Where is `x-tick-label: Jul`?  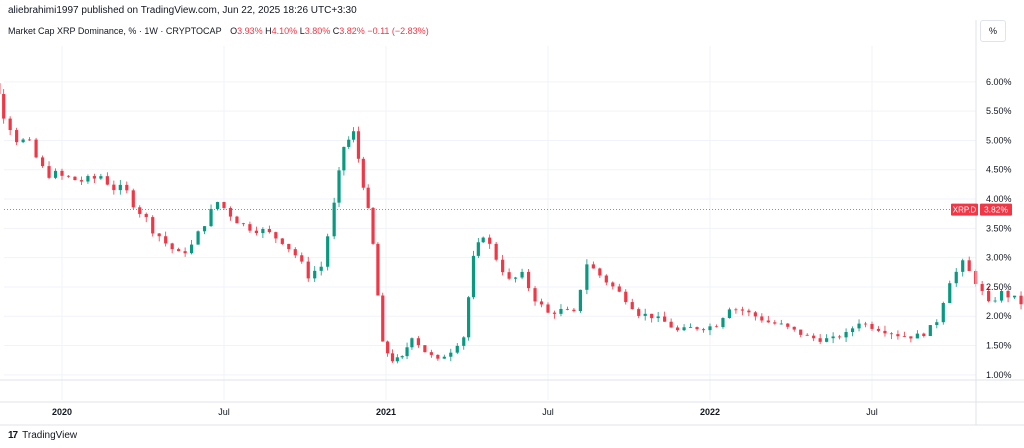 x-tick-label: Jul is located at coordinates (548, 412).